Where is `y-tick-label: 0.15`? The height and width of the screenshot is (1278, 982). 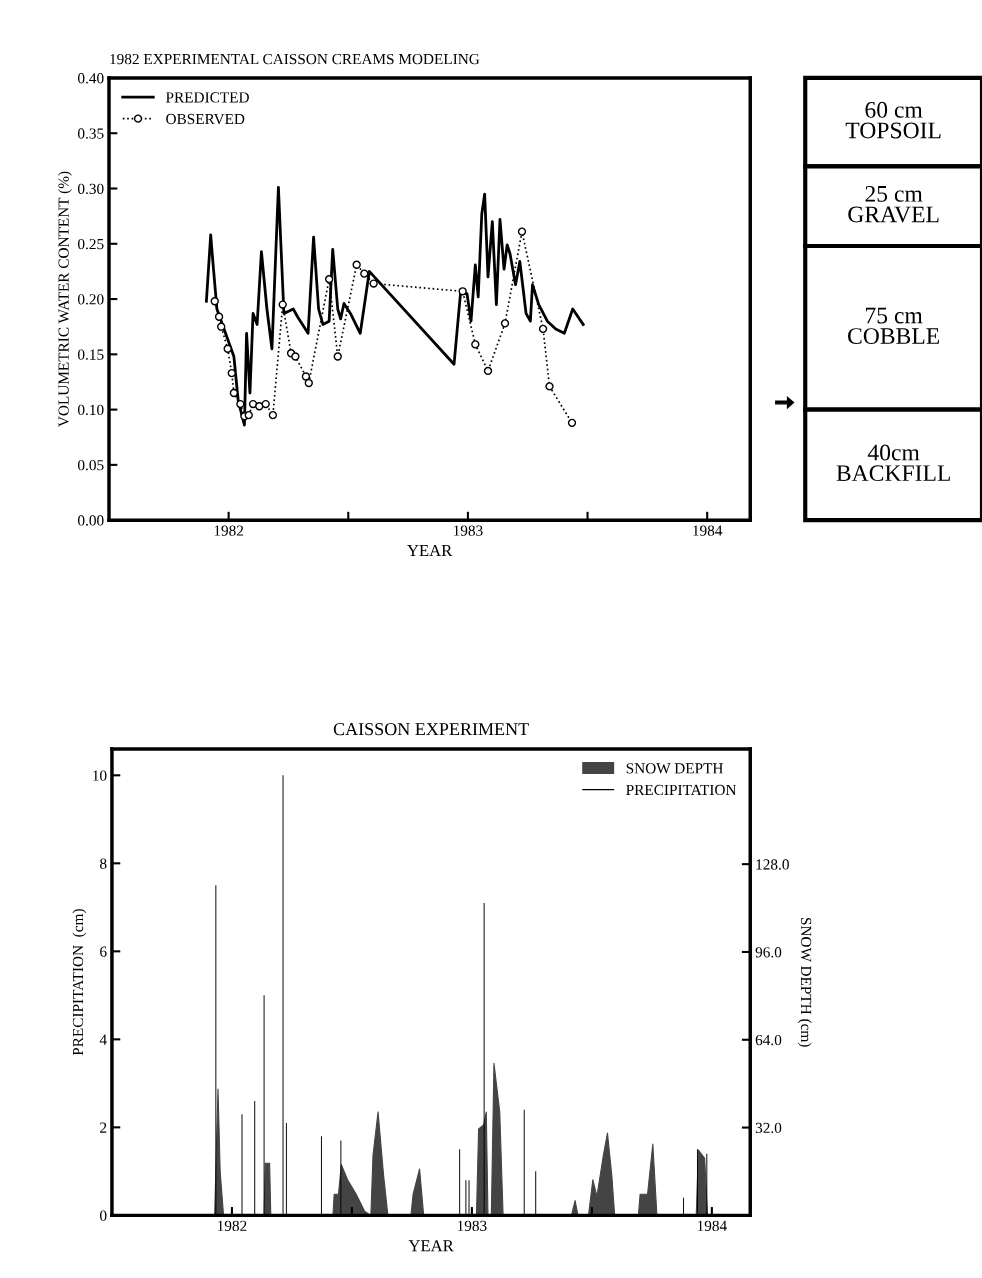
y-tick-label: 0.15 is located at coordinates (90, 354).